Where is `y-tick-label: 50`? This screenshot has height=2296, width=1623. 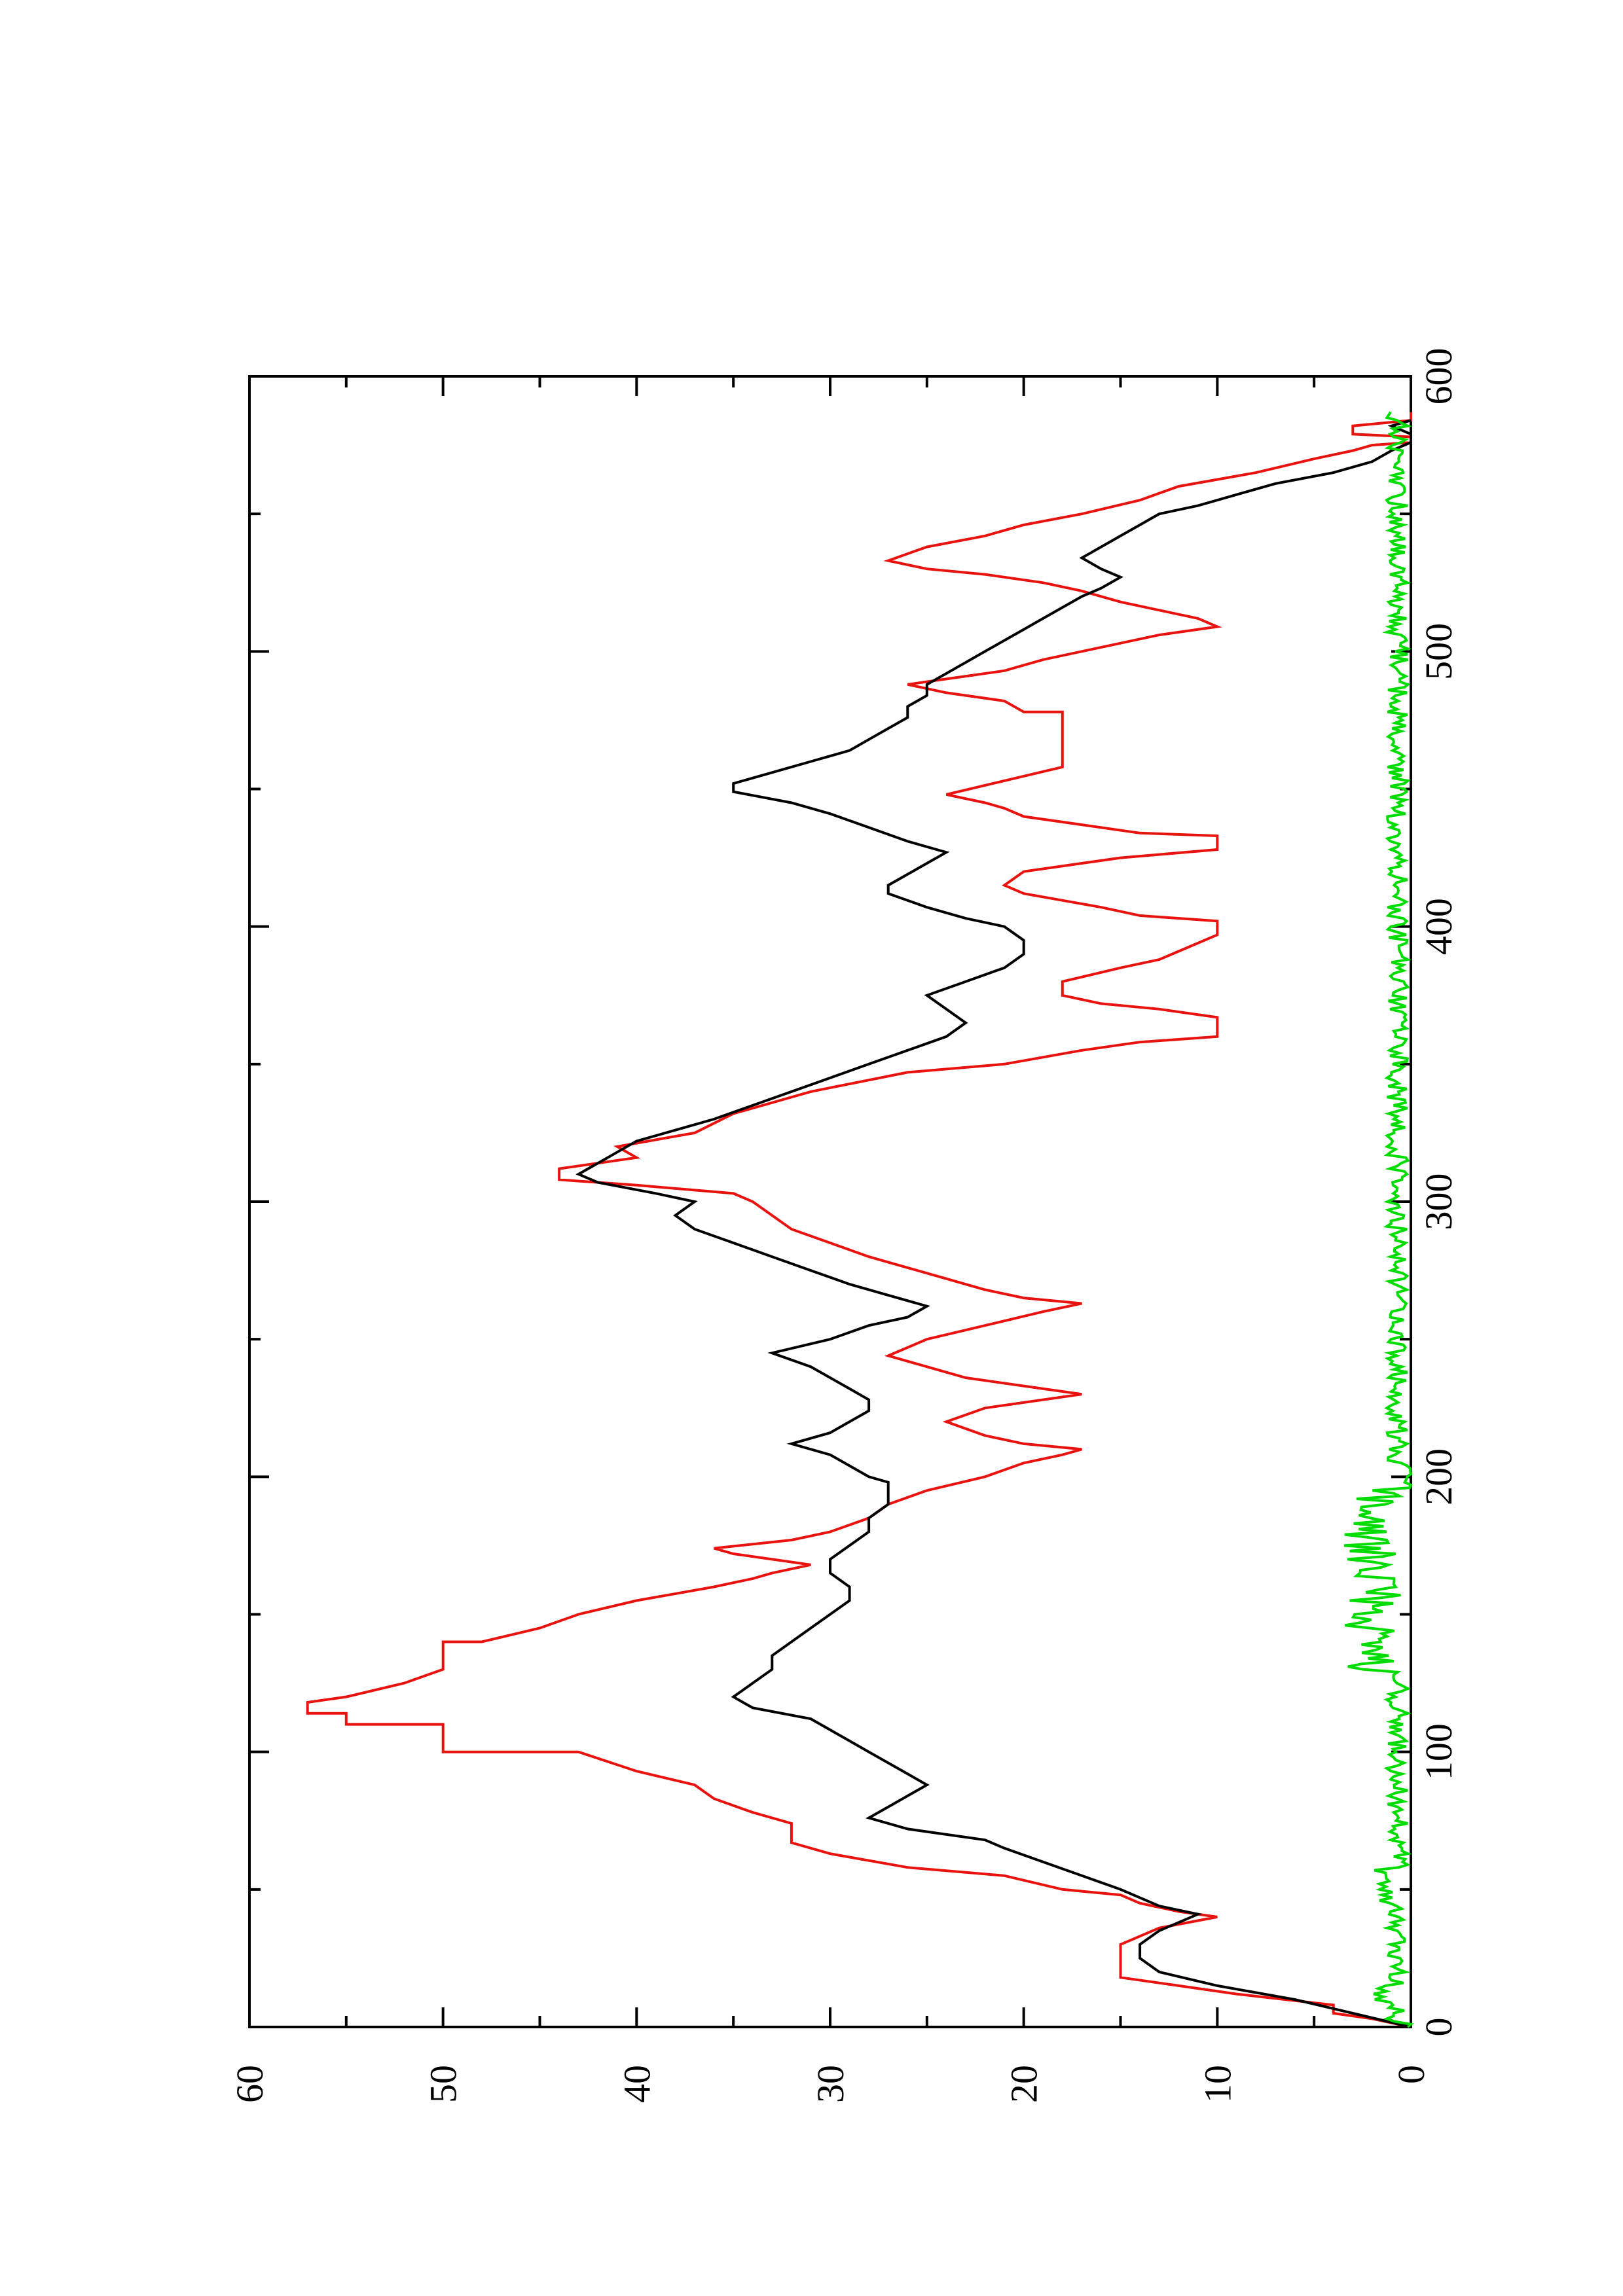 y-tick-label: 50 is located at coordinates (443, 2084).